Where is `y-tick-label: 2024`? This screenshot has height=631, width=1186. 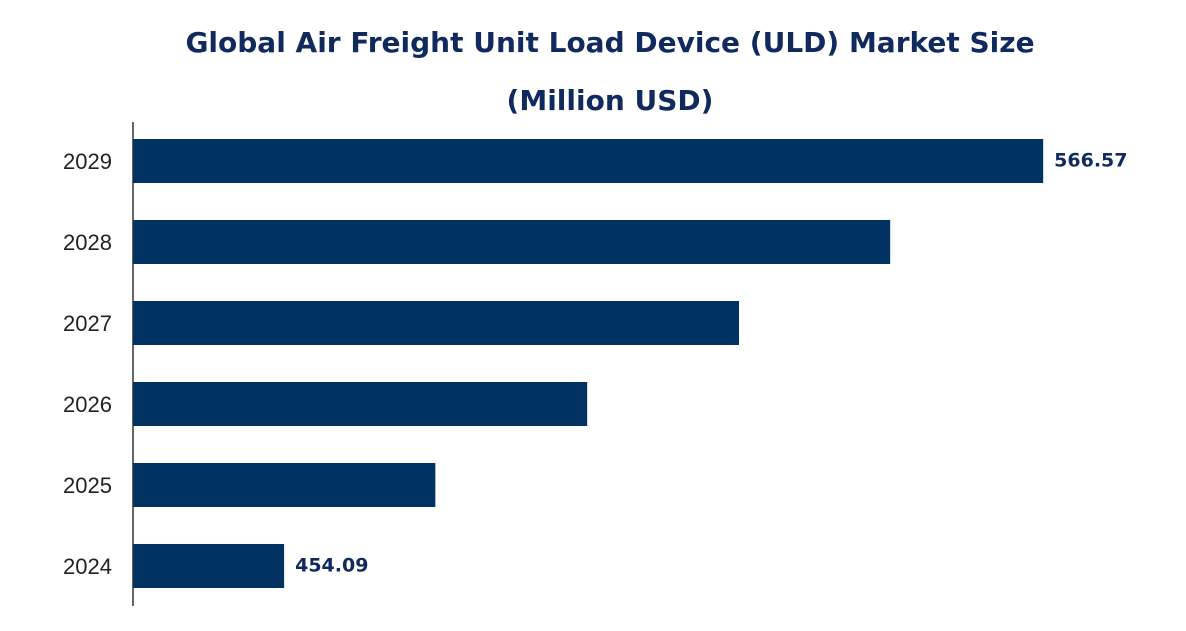
y-tick-label: 2024 is located at coordinates (87, 566).